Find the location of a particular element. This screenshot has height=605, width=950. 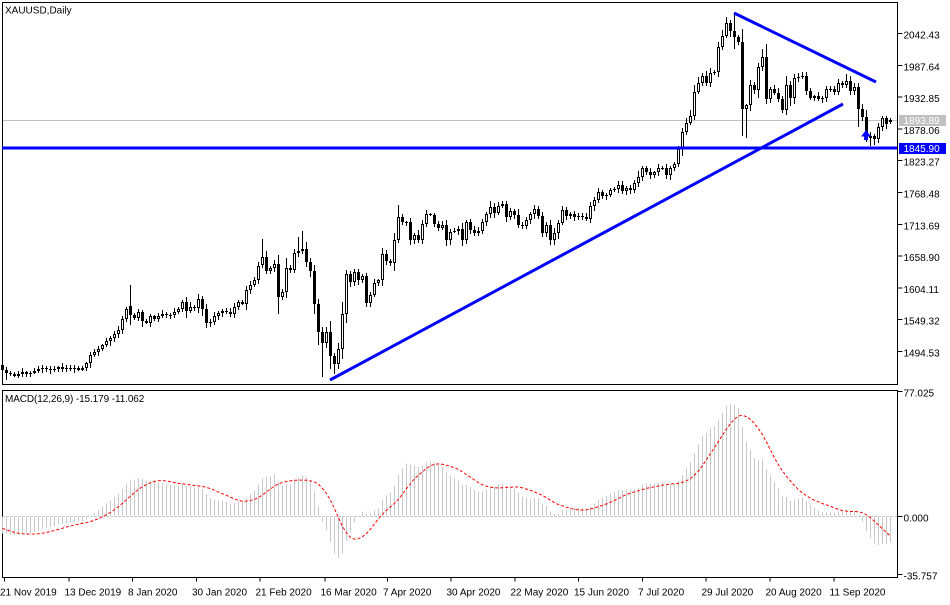

svg-text: 21 Feb 2020 is located at coordinates (284, 593).